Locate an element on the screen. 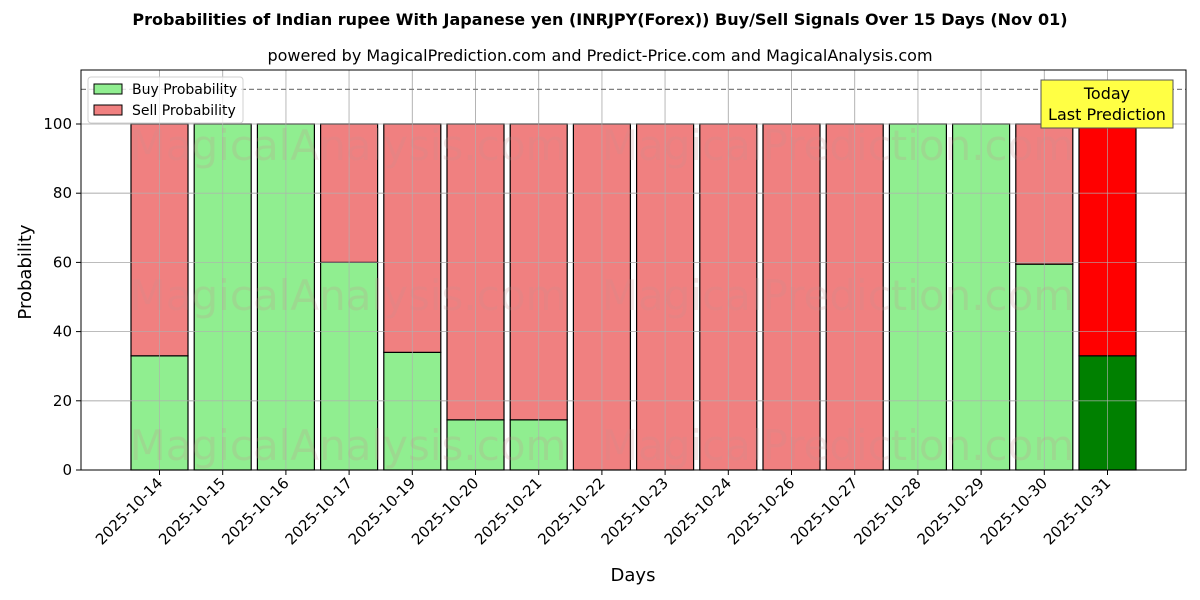 This screenshot has height=600, width=1200. x-tick-label: 2025-10-24 is located at coordinates (698, 511).